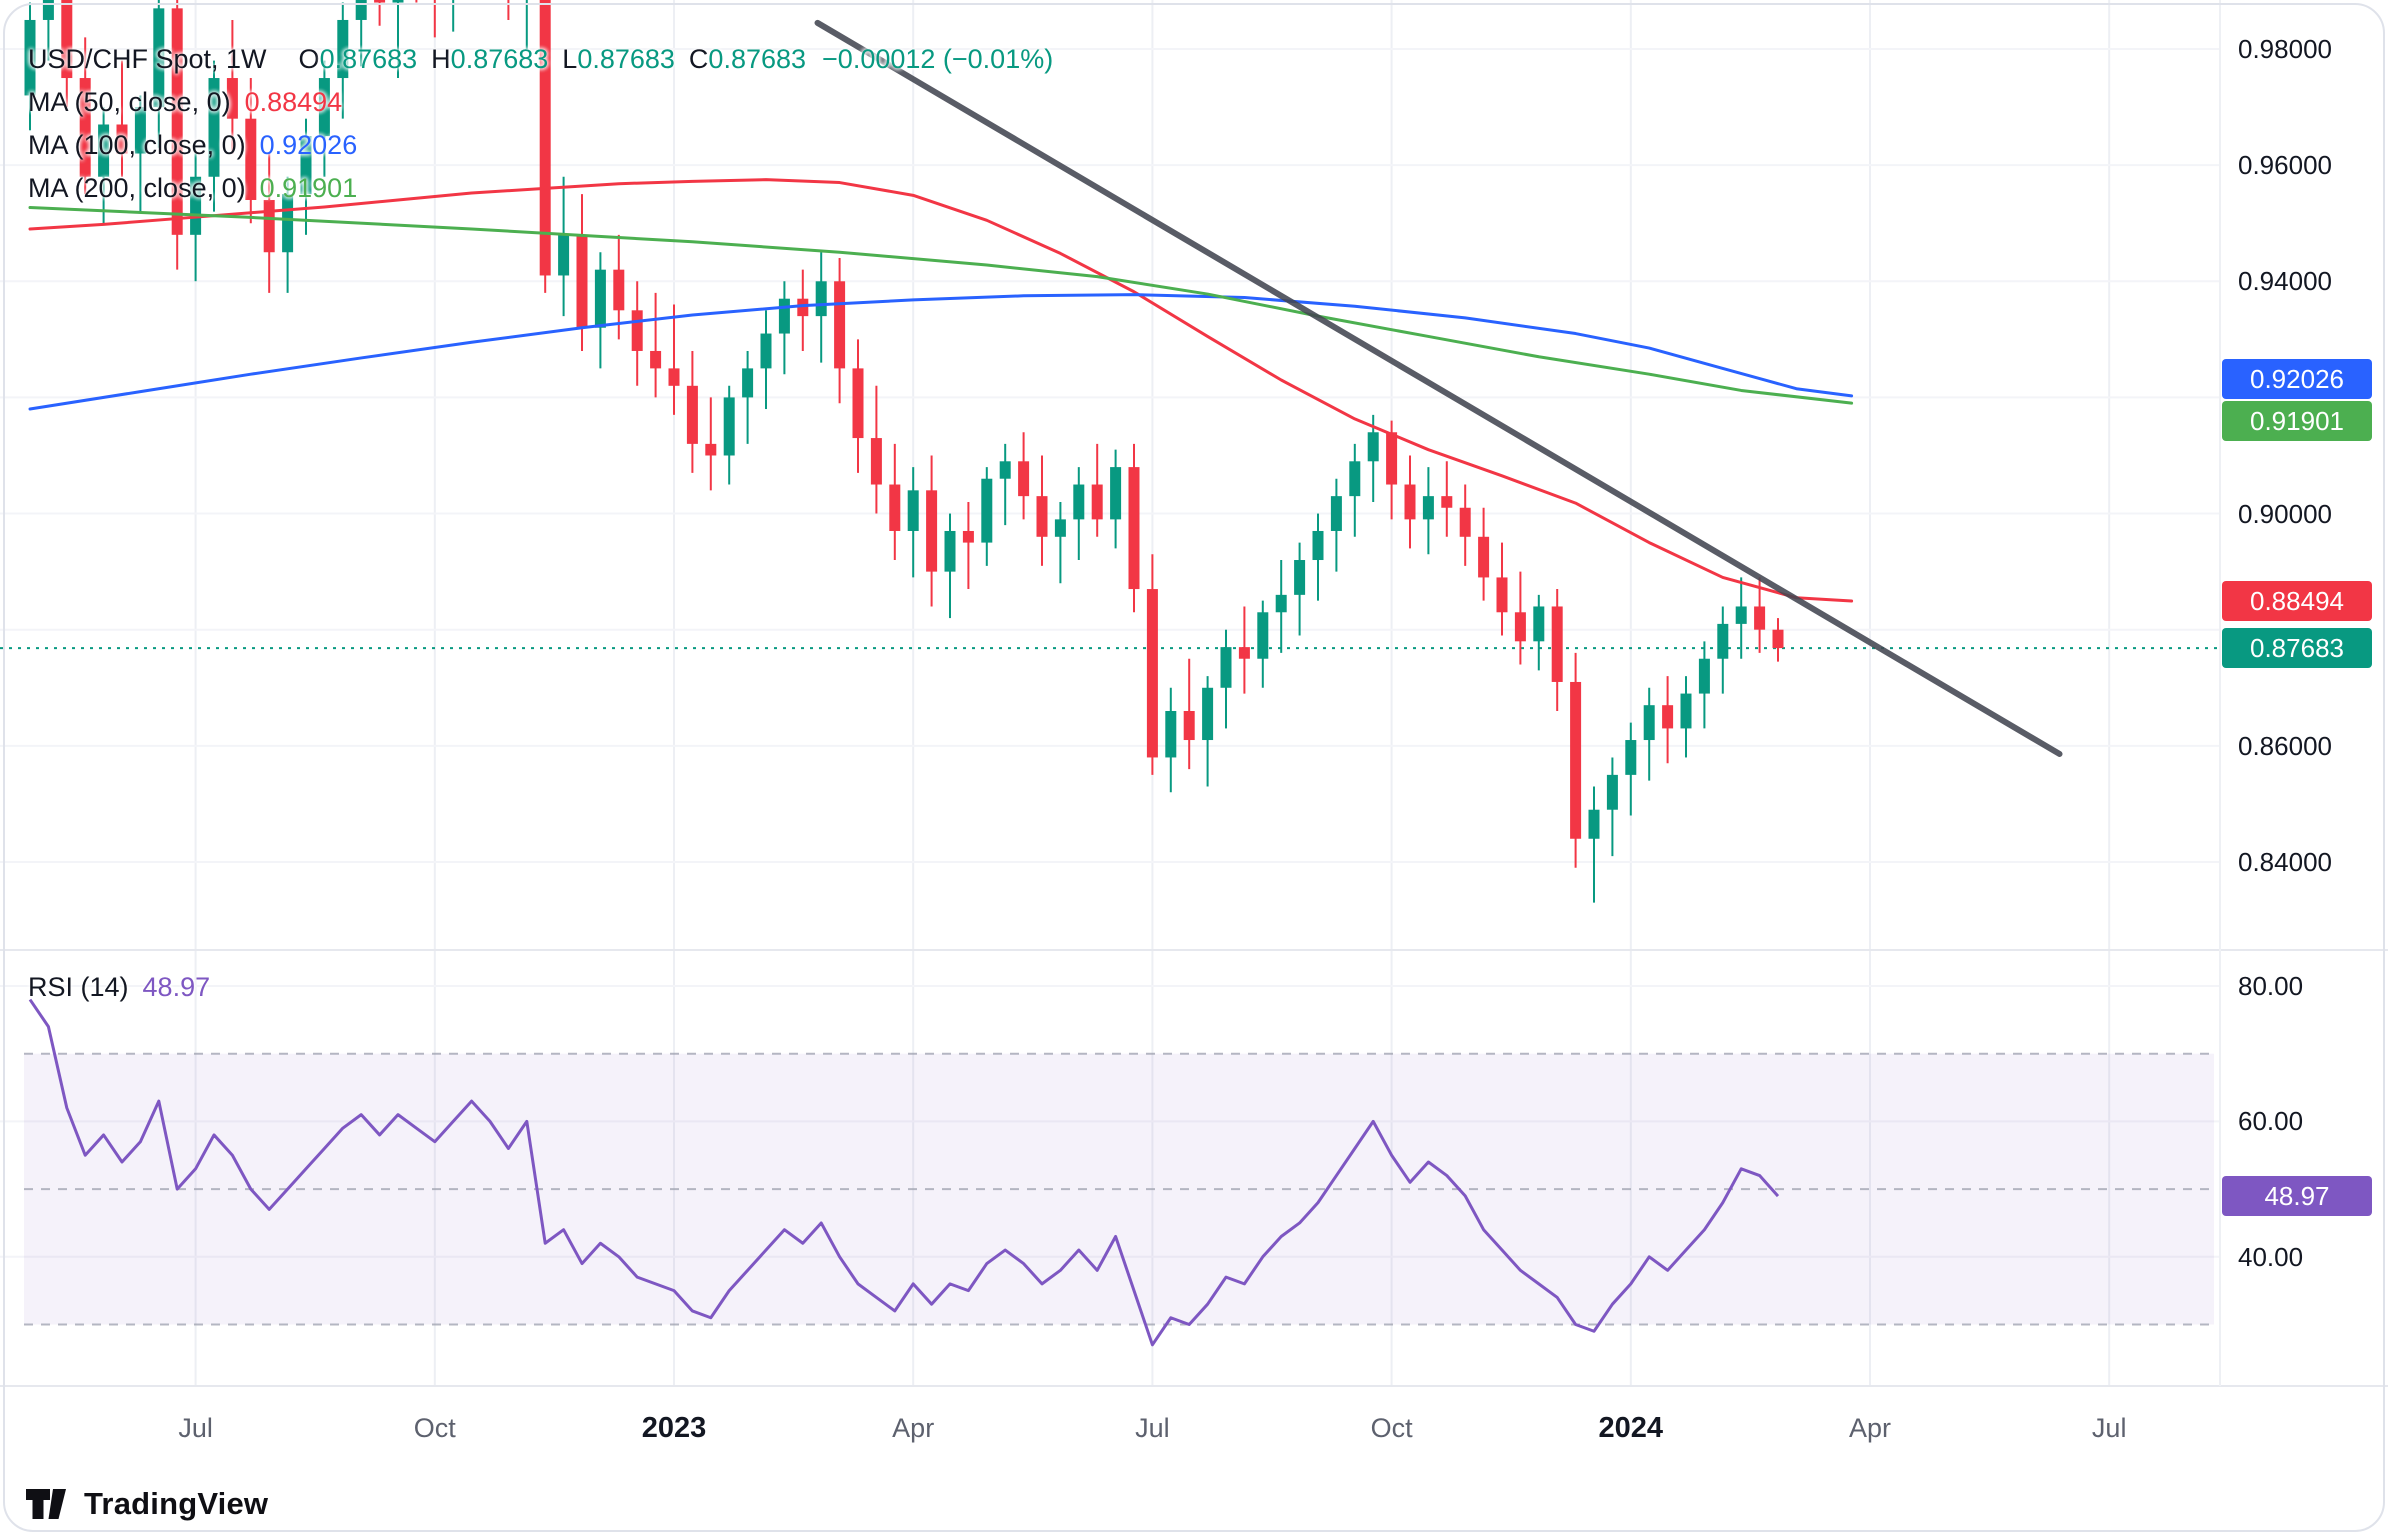 The height and width of the screenshot is (1535, 2388). What do you see at coordinates (147, 59) in the screenshot?
I see `symbol-title: USD/CHF Spot, 1W` at bounding box center [147, 59].